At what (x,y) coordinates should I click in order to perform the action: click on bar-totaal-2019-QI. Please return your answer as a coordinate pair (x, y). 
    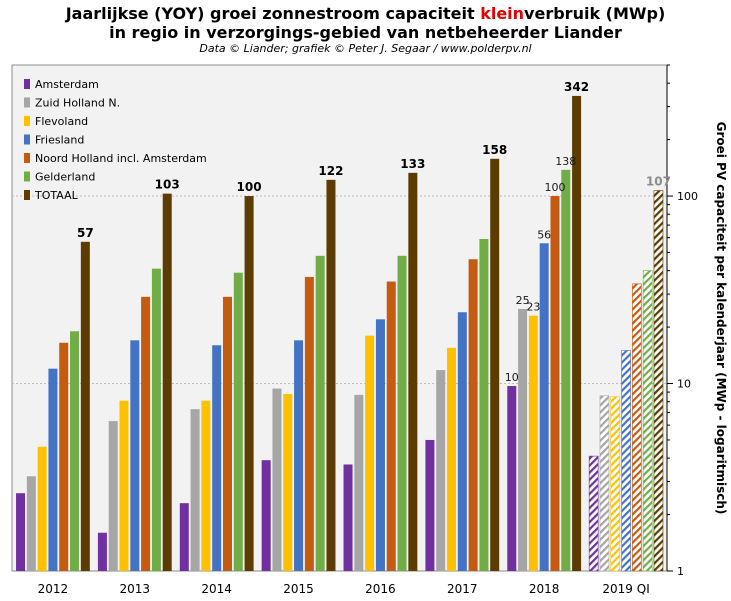
    Looking at the image, I should click on (658, 381).